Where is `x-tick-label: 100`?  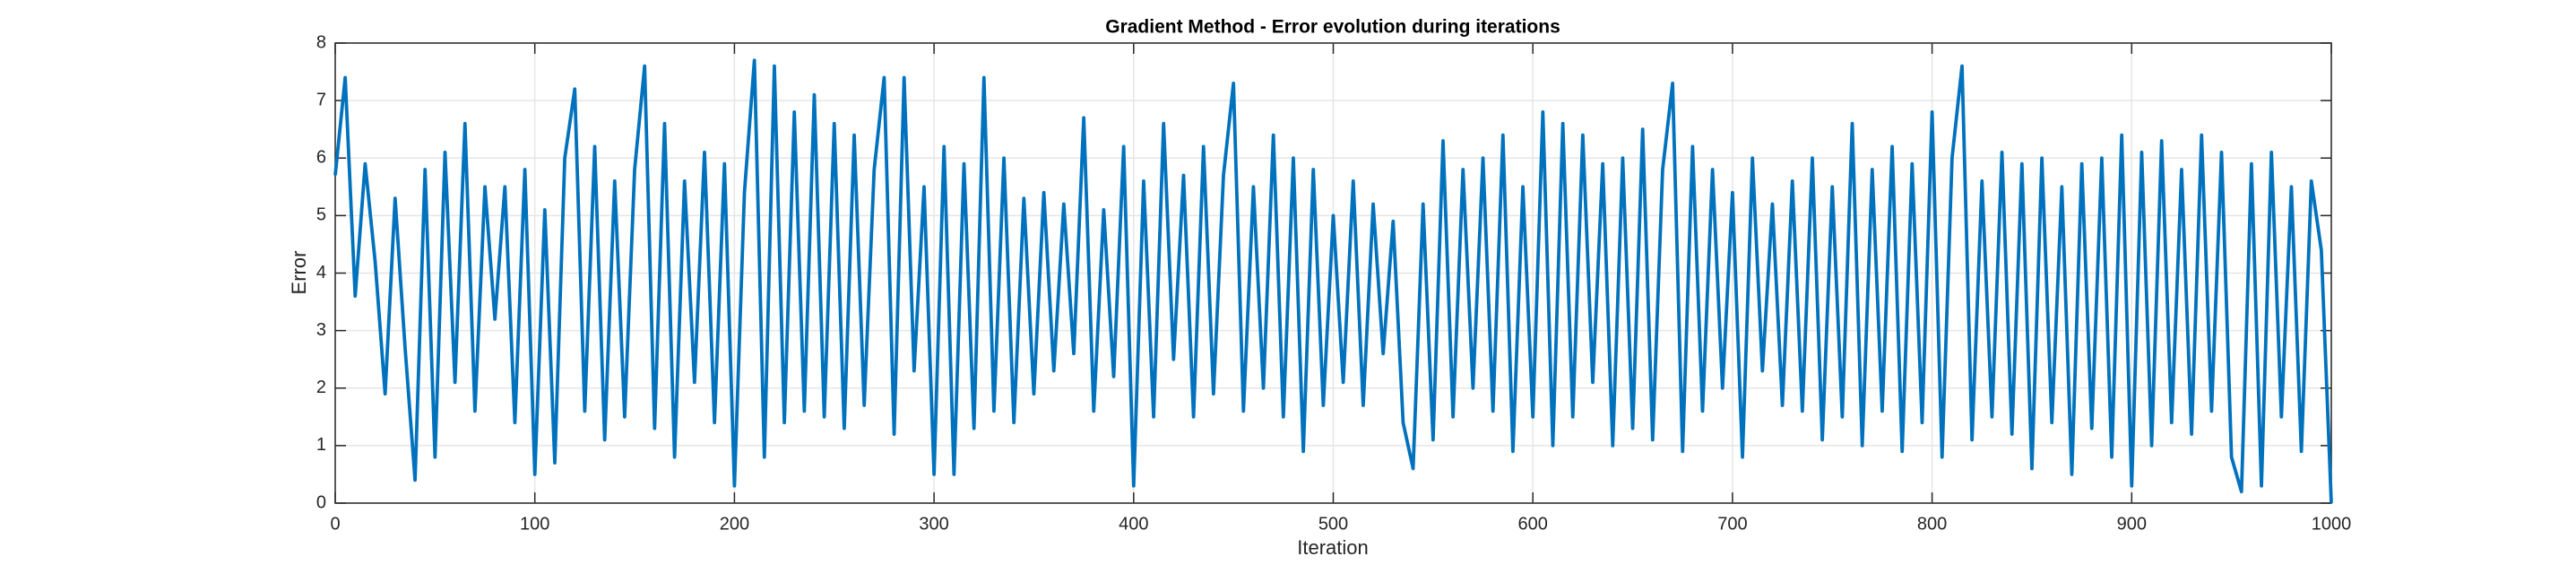 x-tick-label: 100 is located at coordinates (534, 524).